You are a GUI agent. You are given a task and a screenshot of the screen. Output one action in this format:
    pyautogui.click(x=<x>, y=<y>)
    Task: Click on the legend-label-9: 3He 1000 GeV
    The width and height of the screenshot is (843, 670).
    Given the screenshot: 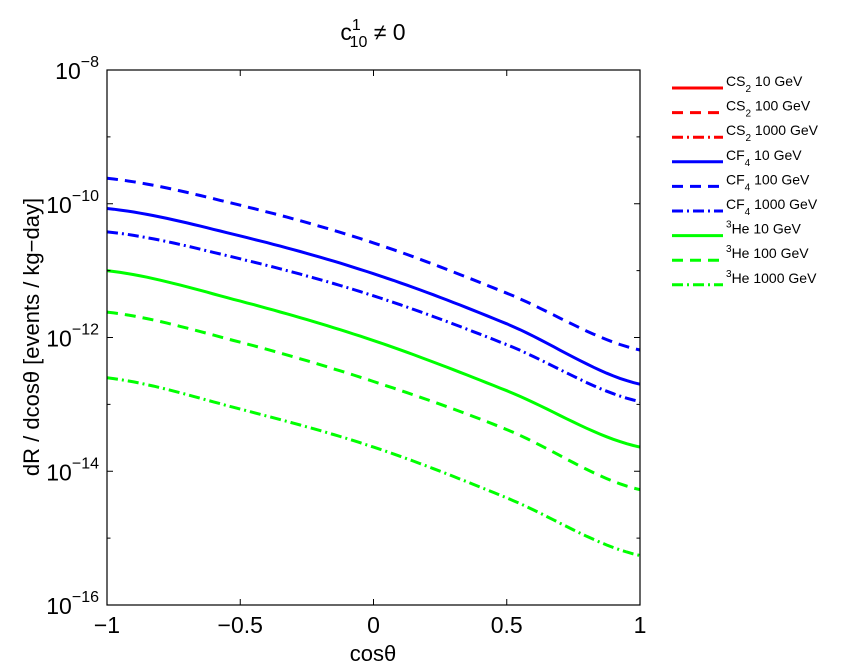 What is the action you would take?
    pyautogui.click(x=771, y=277)
    